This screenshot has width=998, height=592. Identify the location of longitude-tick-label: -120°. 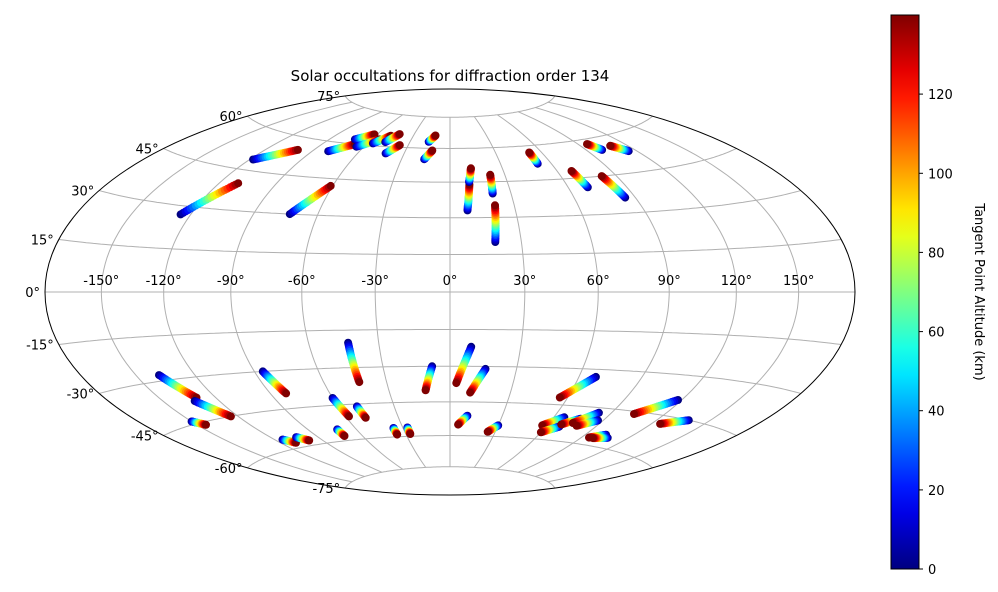
(164, 281).